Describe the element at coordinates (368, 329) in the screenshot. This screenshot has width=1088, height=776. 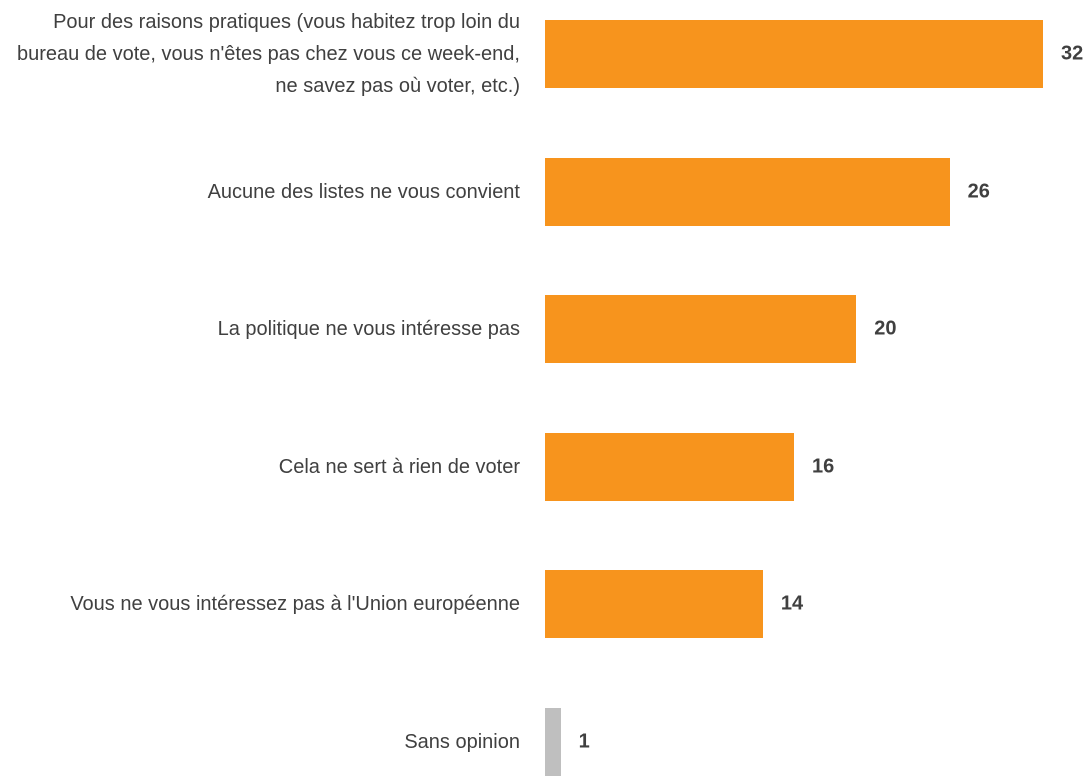
I see `category-label: La politique ne vous intéresse pas` at that location.